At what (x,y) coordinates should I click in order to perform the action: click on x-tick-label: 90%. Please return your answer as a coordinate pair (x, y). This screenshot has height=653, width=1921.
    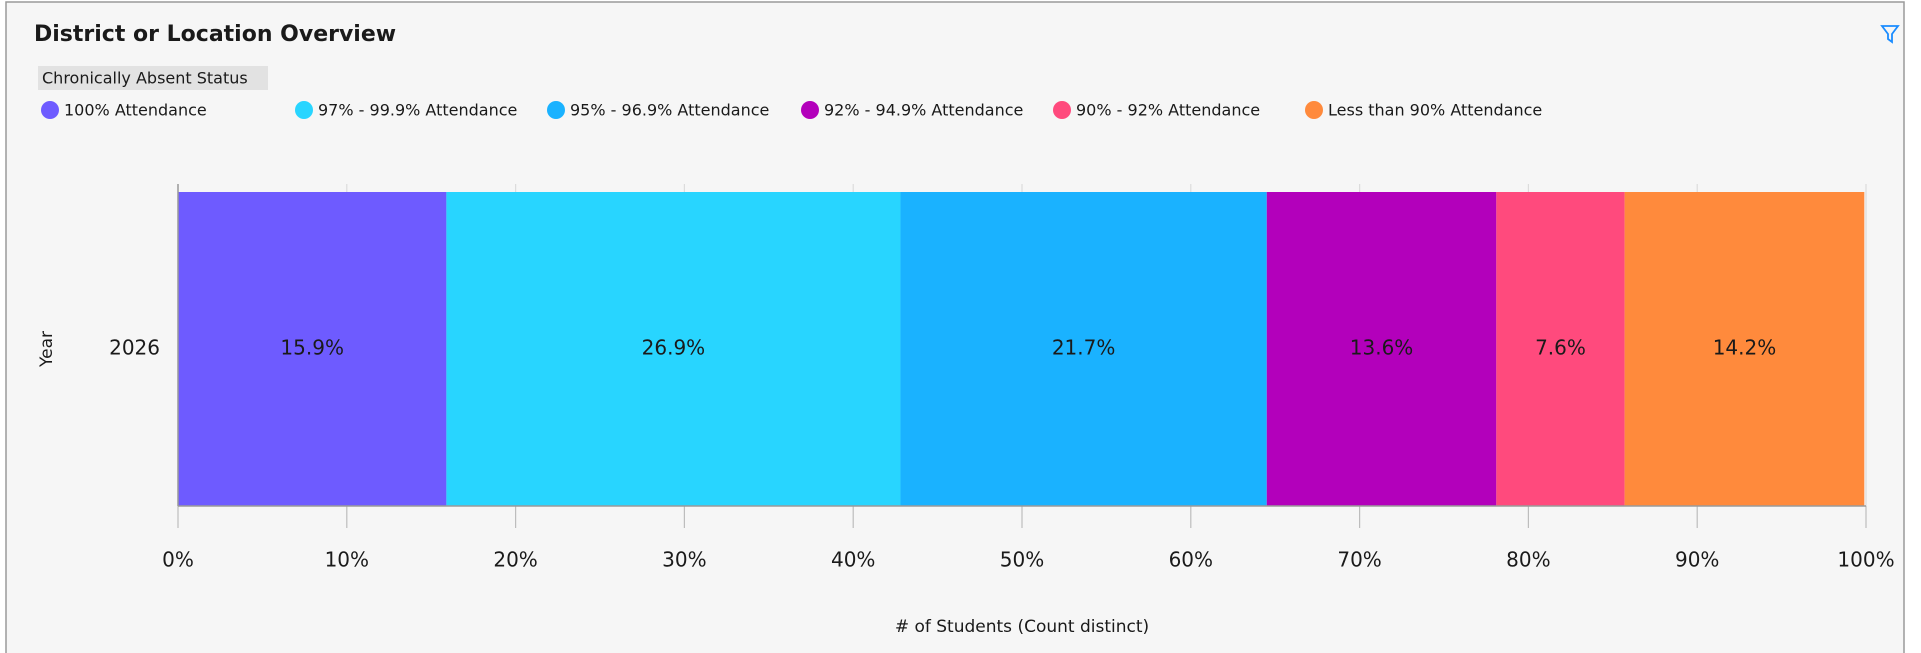
    Looking at the image, I should click on (1697, 560).